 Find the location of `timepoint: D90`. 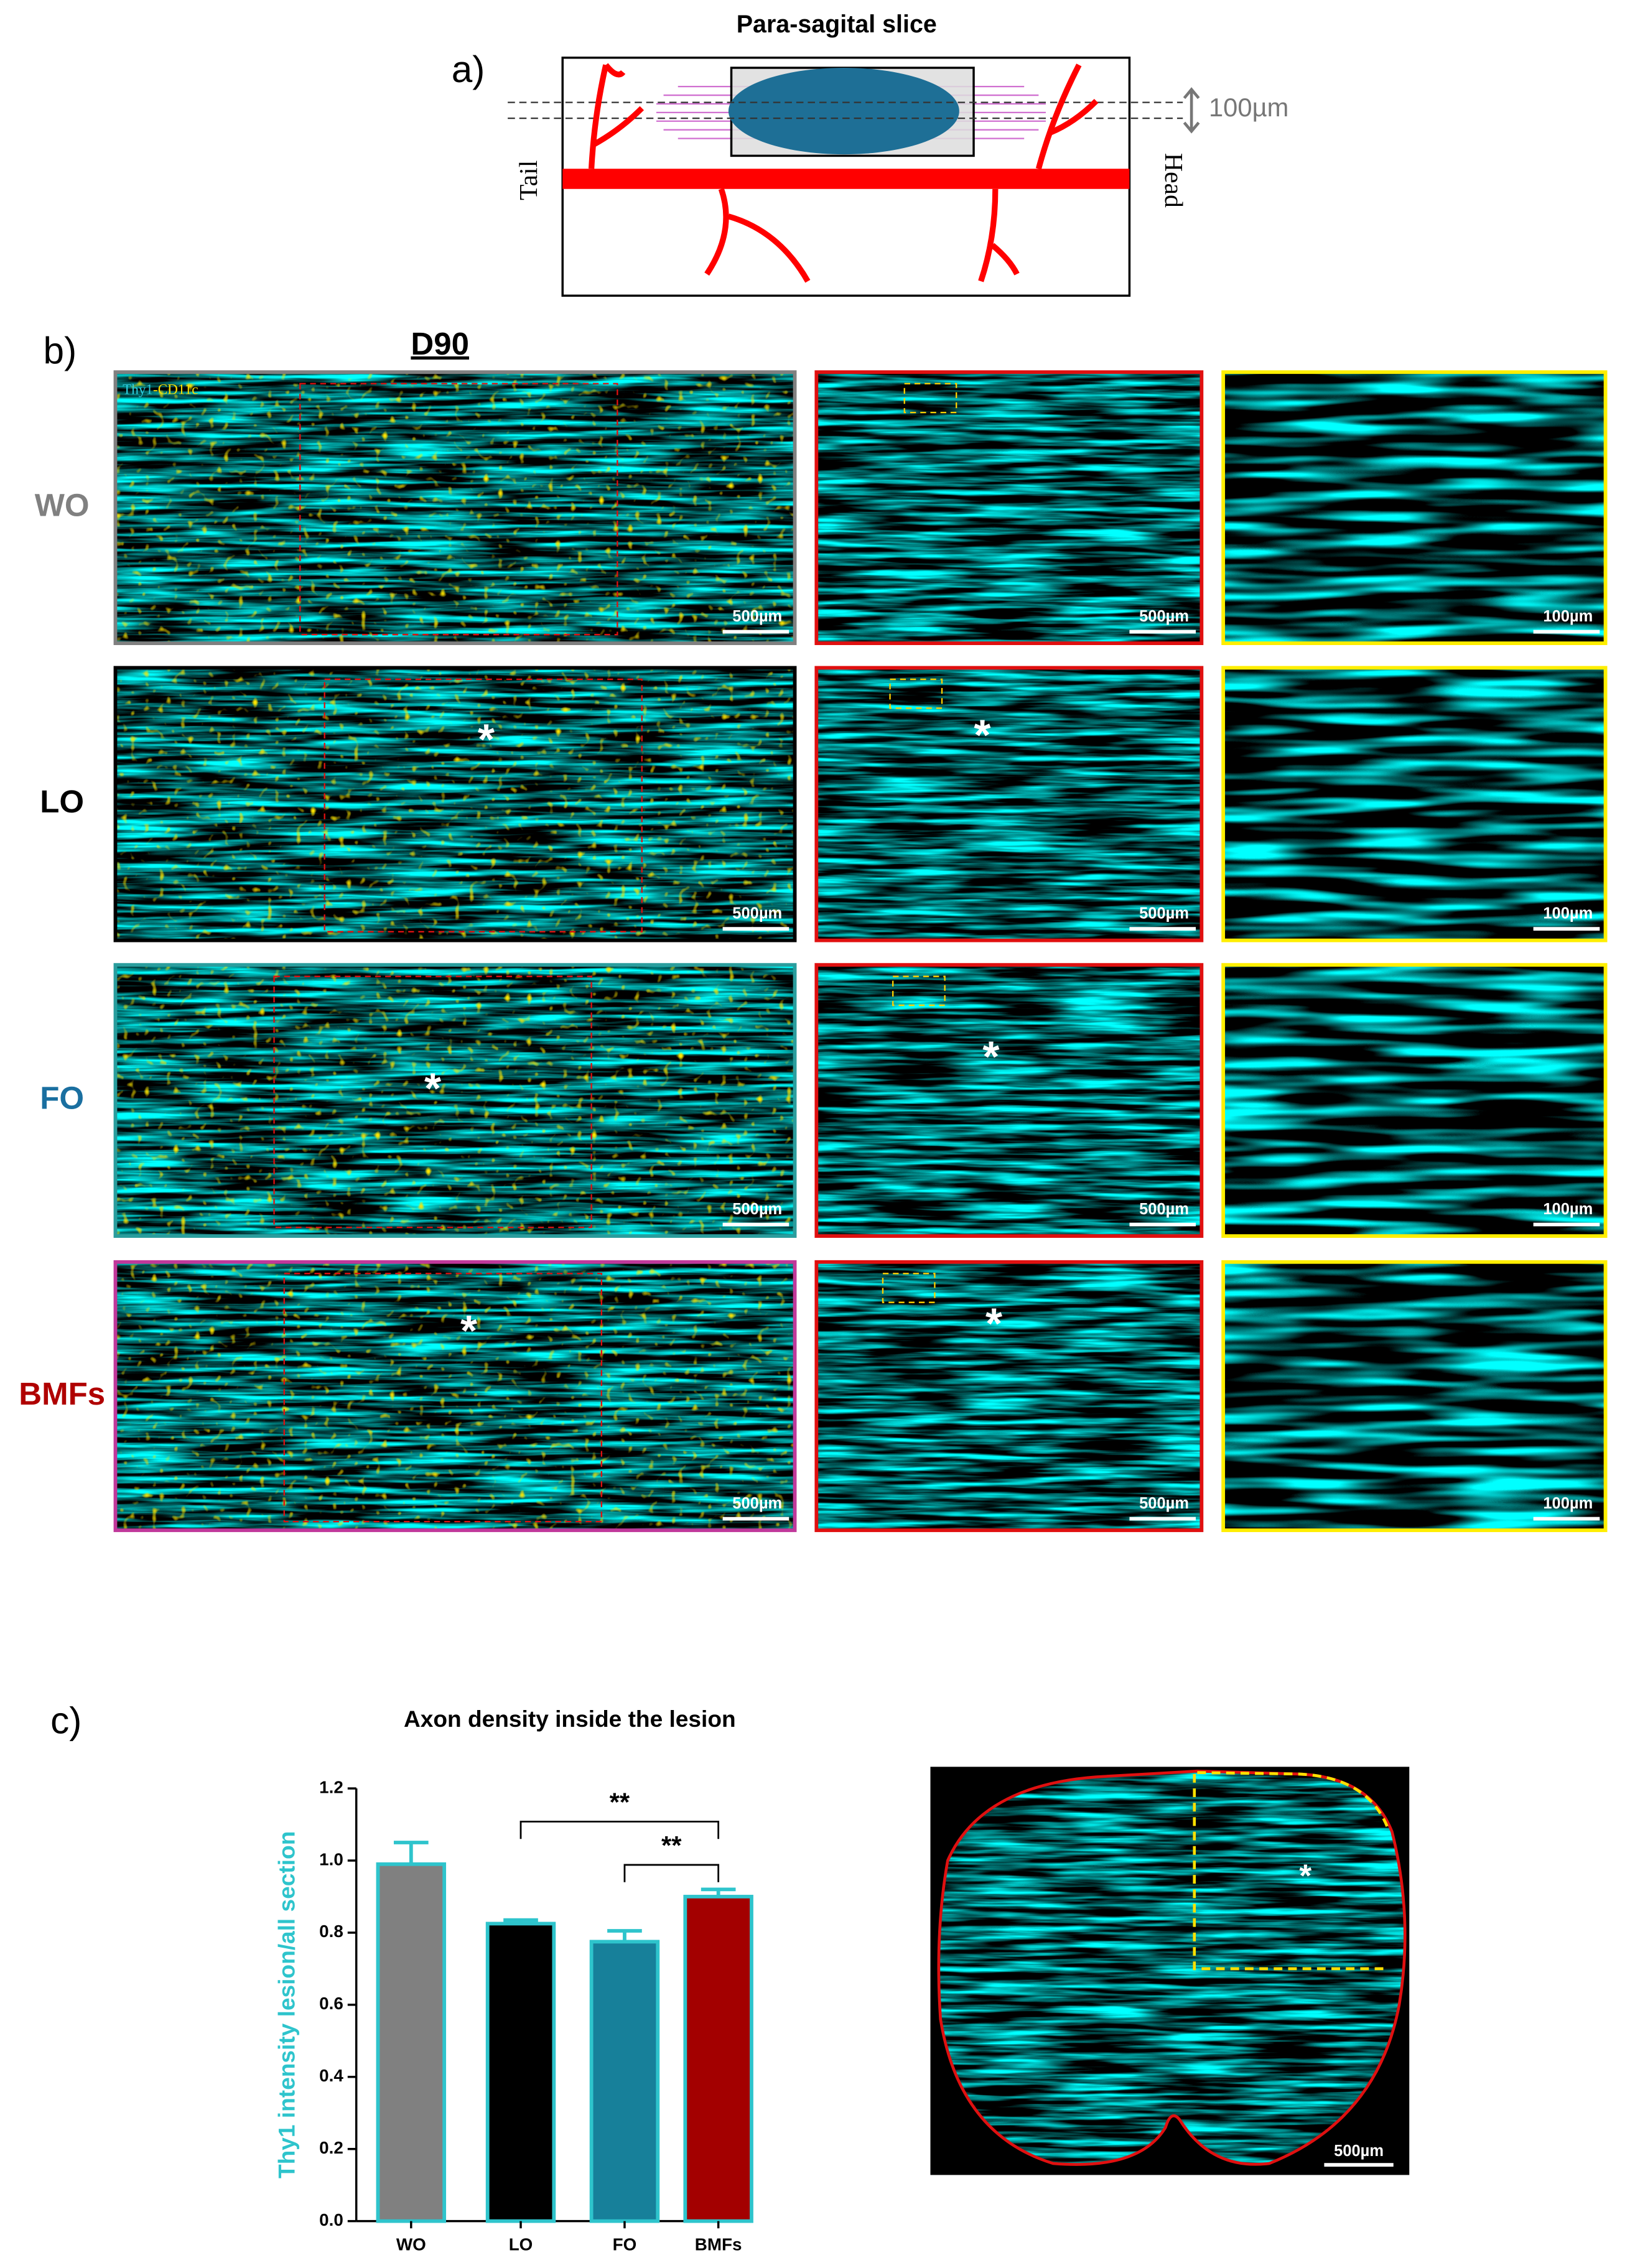

timepoint: D90 is located at coordinates (440, 343).